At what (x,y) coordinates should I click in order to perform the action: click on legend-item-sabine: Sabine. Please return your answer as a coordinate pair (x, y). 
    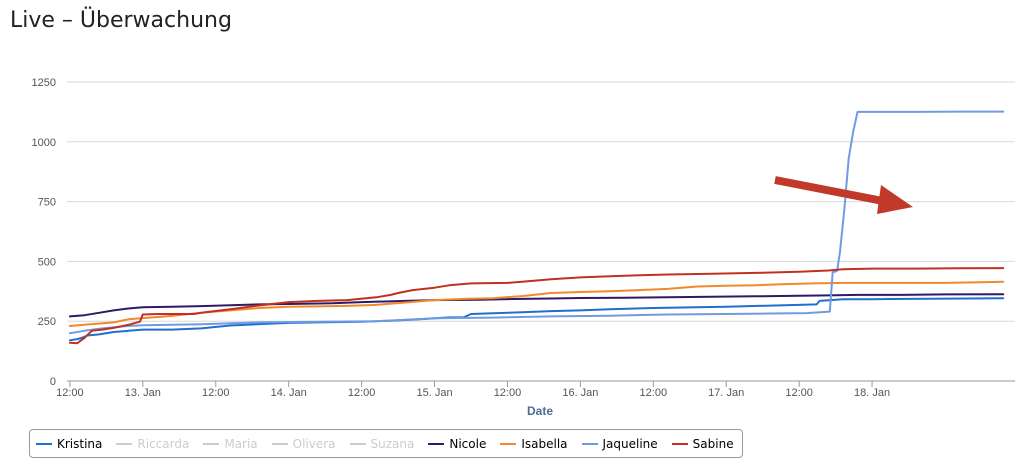
    Looking at the image, I should click on (702, 443).